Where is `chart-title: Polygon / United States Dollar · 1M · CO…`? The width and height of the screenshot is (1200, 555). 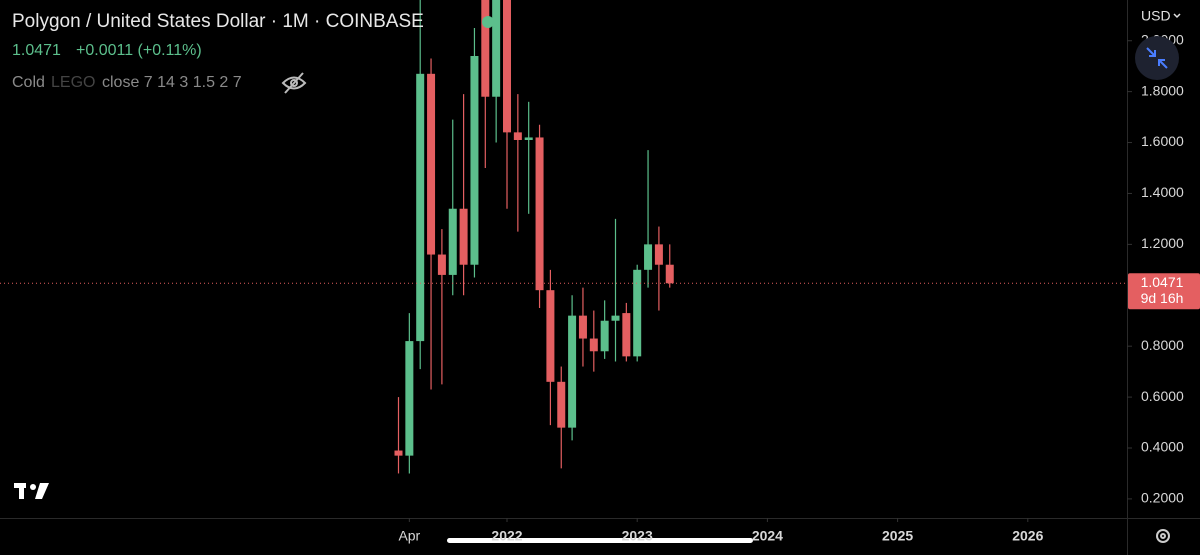
chart-title: Polygon / United States Dollar · 1M · CO… is located at coordinates (218, 21).